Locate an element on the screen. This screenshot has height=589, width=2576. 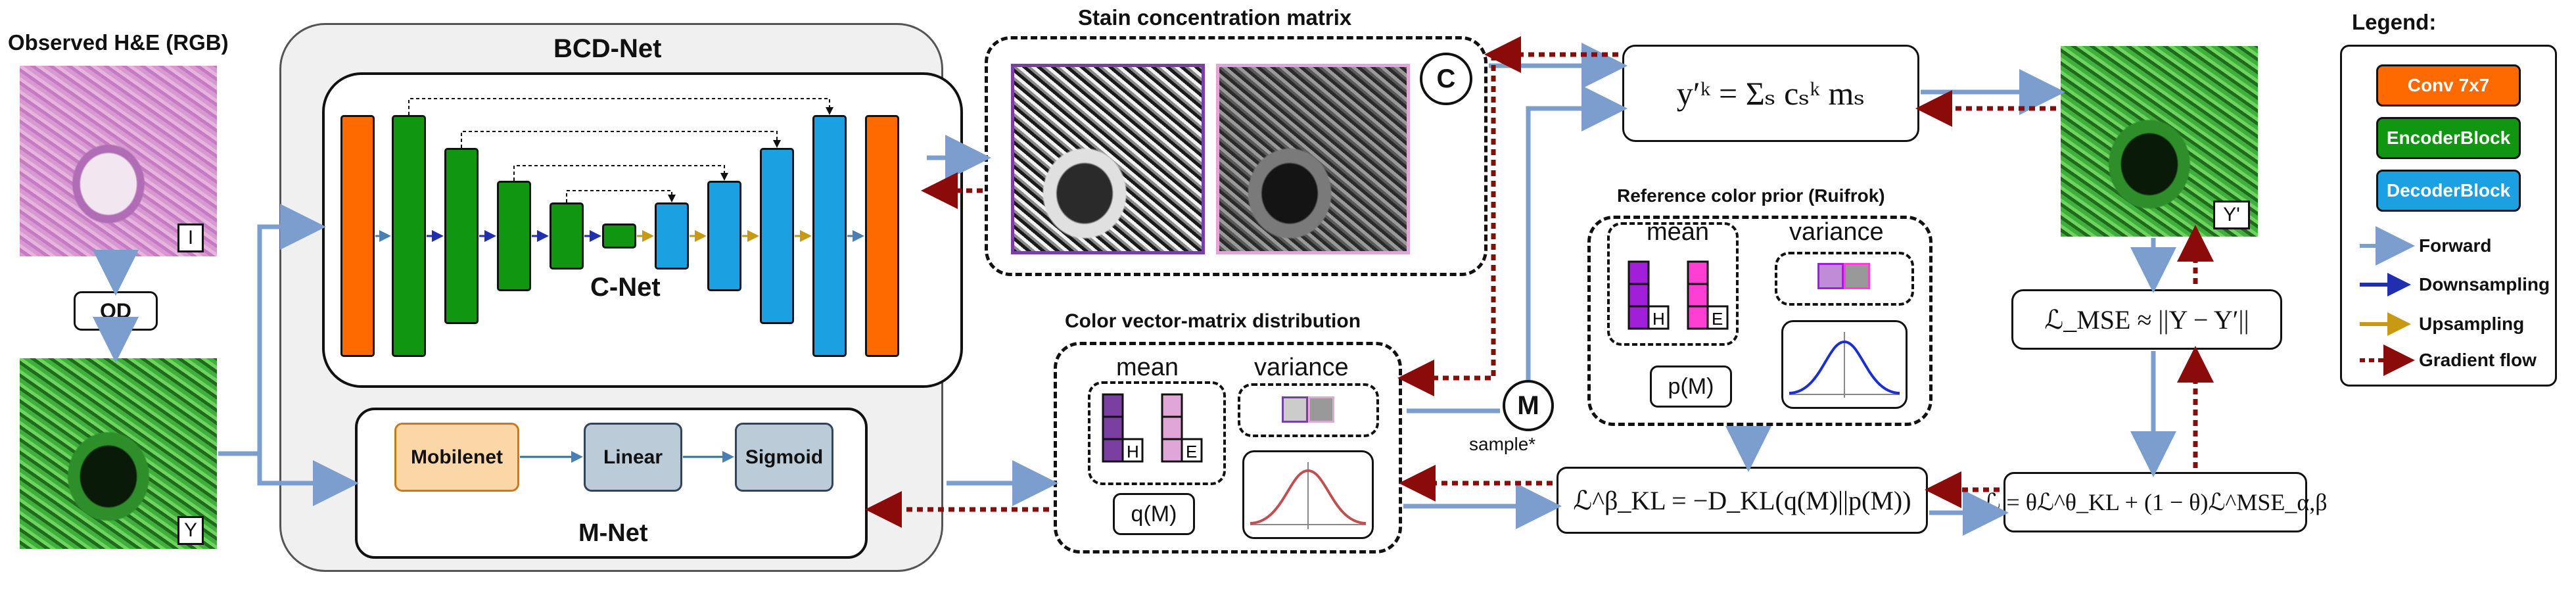
legend-forward-label: Forward is located at coordinates (2455, 245).